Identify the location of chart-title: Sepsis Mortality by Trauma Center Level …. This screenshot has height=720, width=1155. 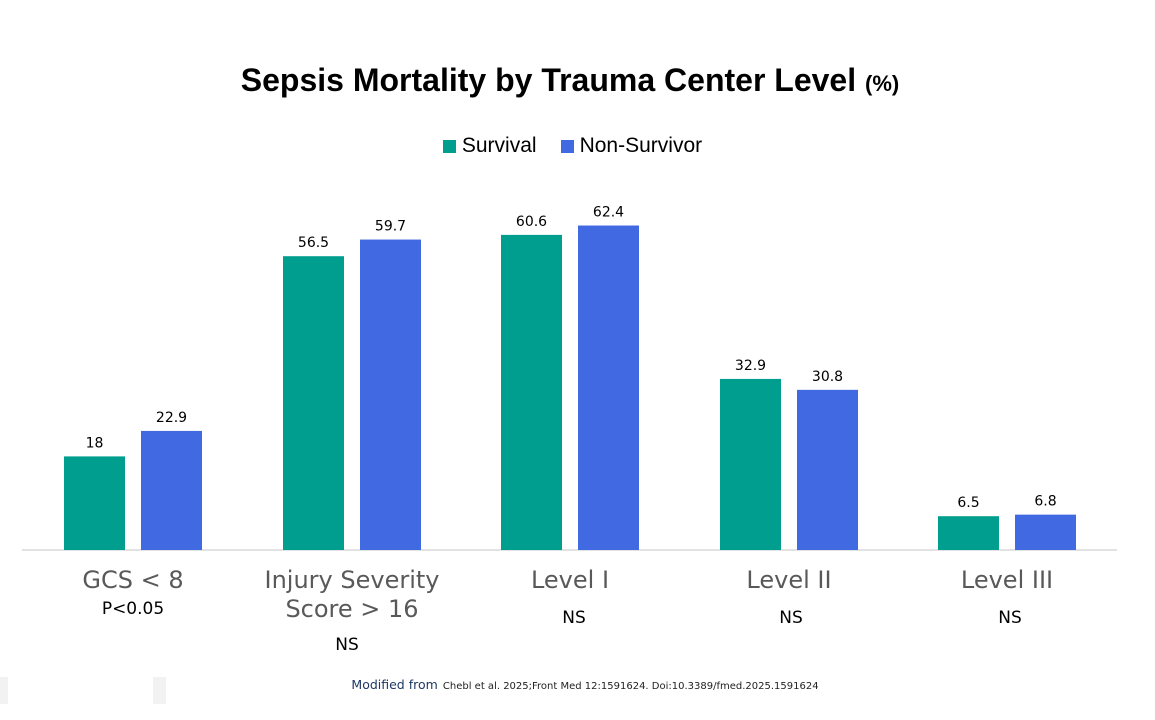
(570, 80).